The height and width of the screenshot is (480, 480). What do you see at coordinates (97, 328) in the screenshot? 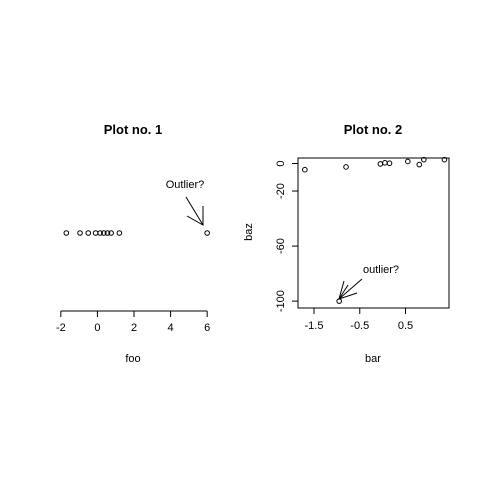
I see `plot-1-x-tick-label-1: 0` at bounding box center [97, 328].